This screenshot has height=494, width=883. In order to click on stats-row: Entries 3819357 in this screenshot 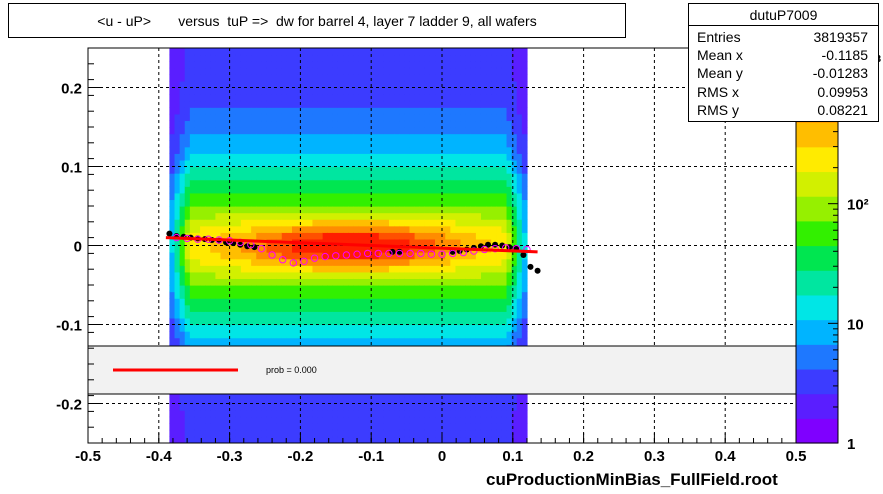, I will do `click(782, 37)`.